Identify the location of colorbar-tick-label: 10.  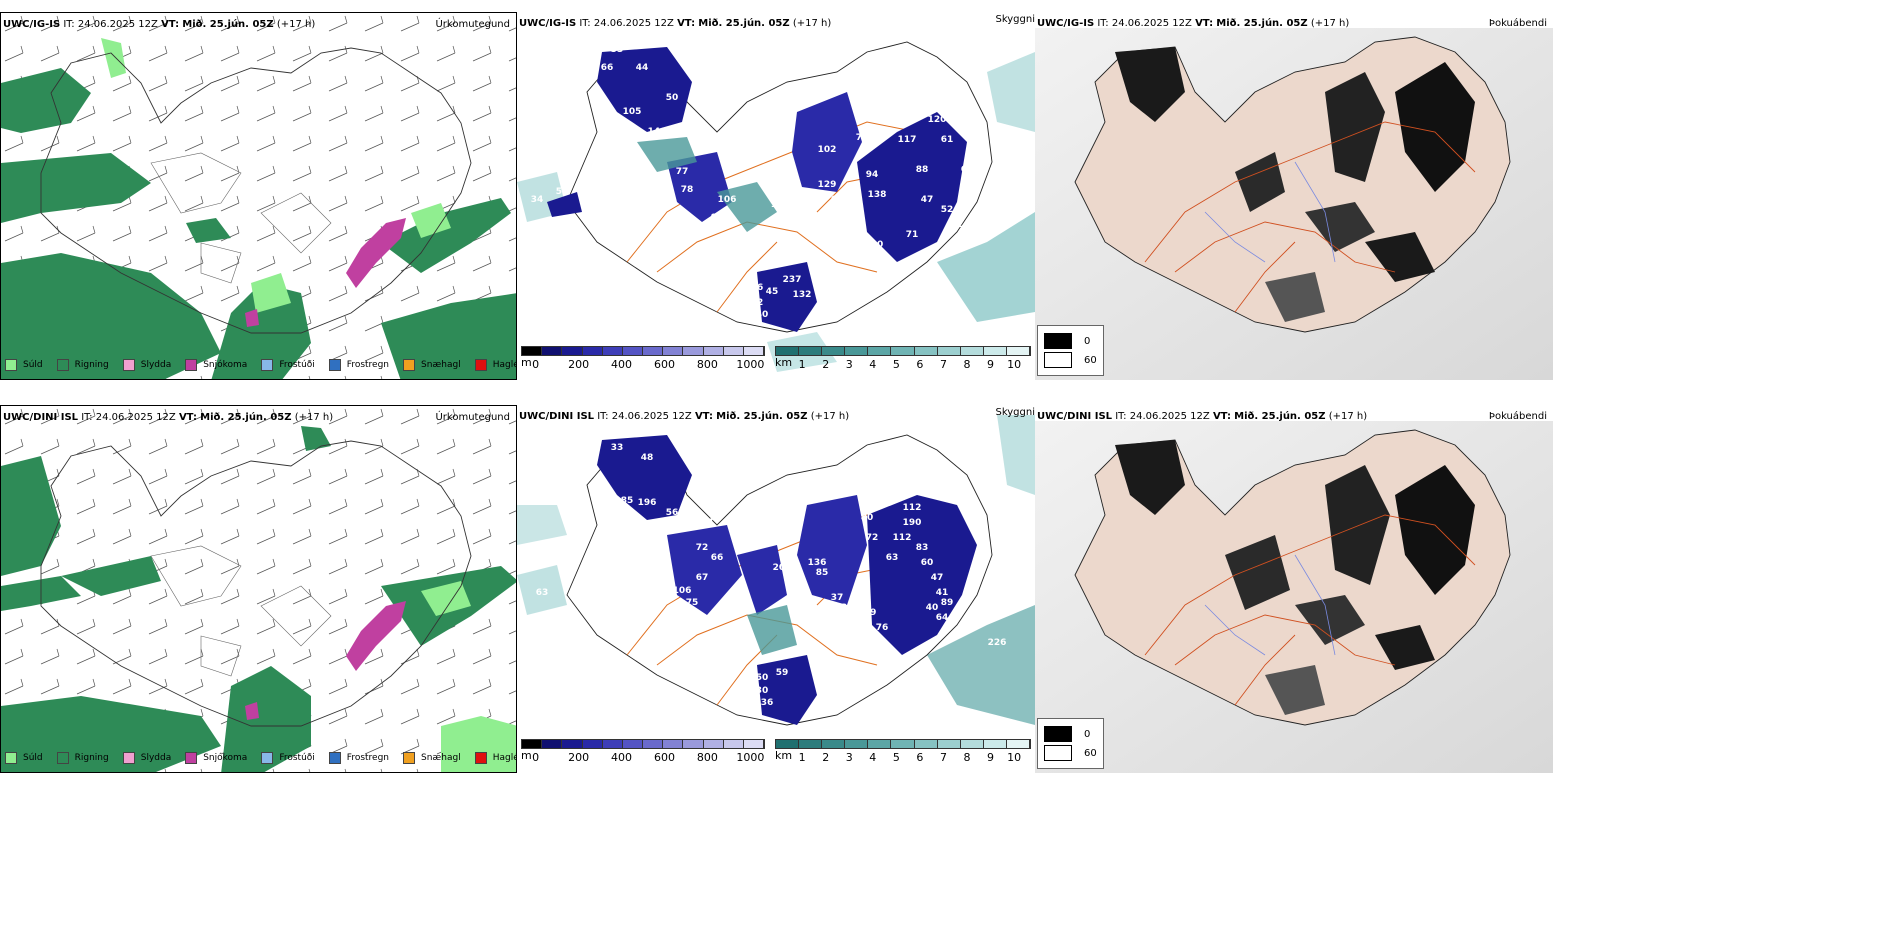
(1014, 757).